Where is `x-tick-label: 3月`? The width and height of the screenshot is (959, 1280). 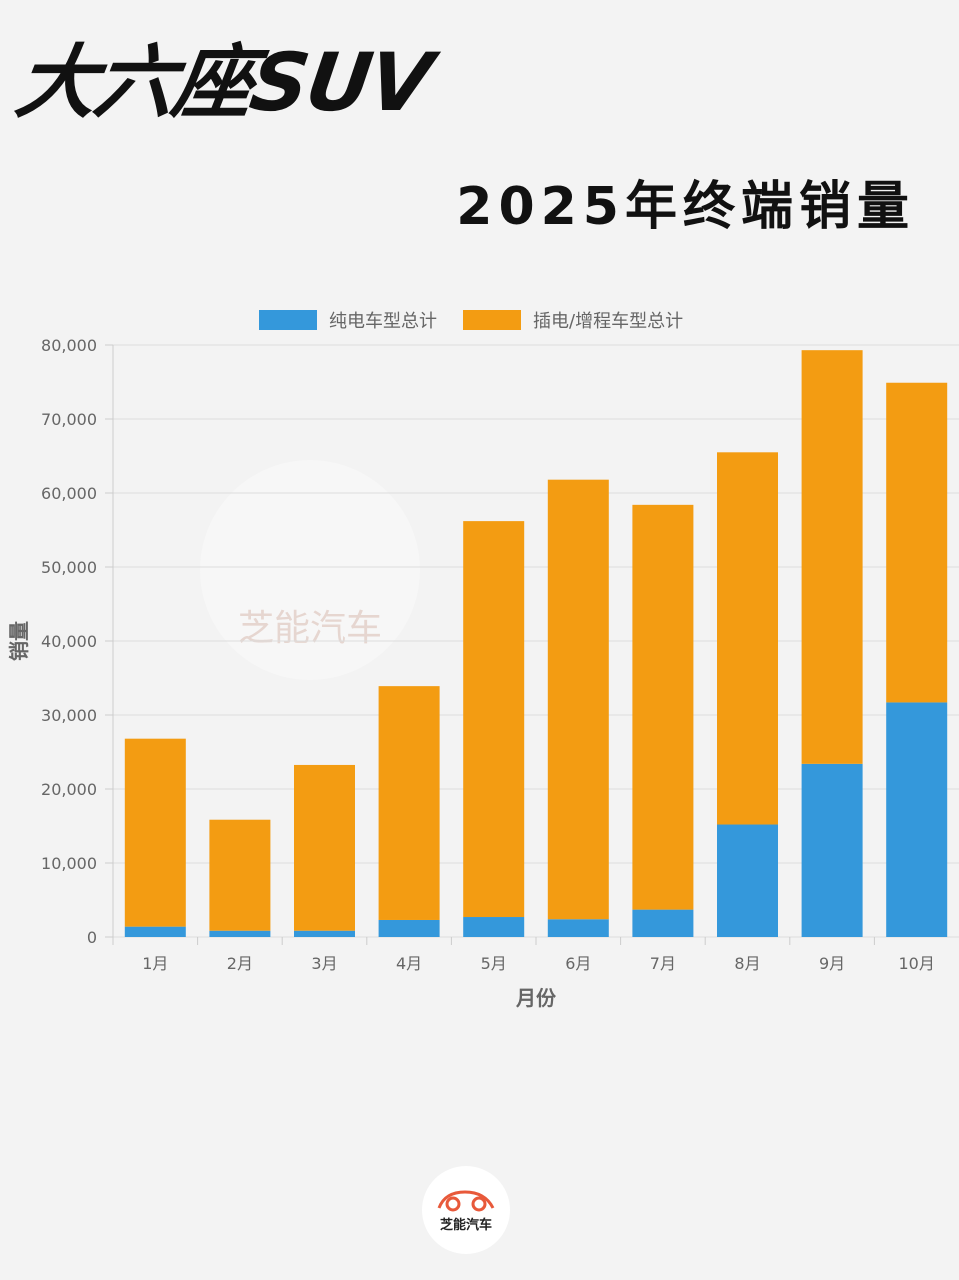
x-tick-label: 3月 is located at coordinates (324, 963).